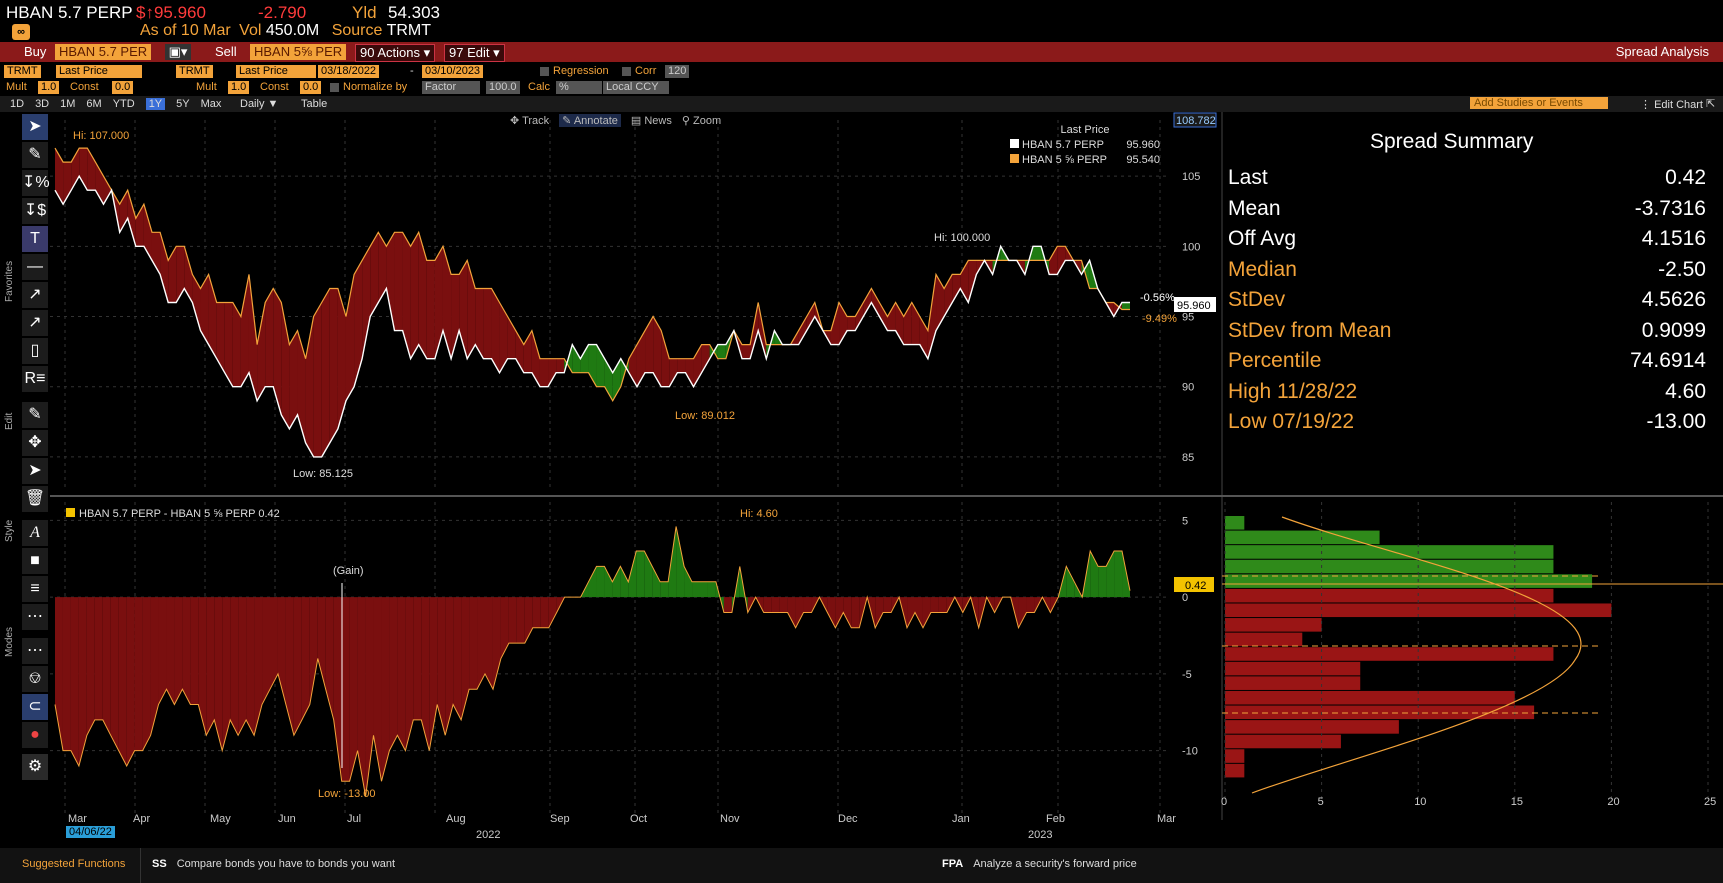  What do you see at coordinates (560, 819) in the screenshot?
I see `x-tick-label: Sep` at bounding box center [560, 819].